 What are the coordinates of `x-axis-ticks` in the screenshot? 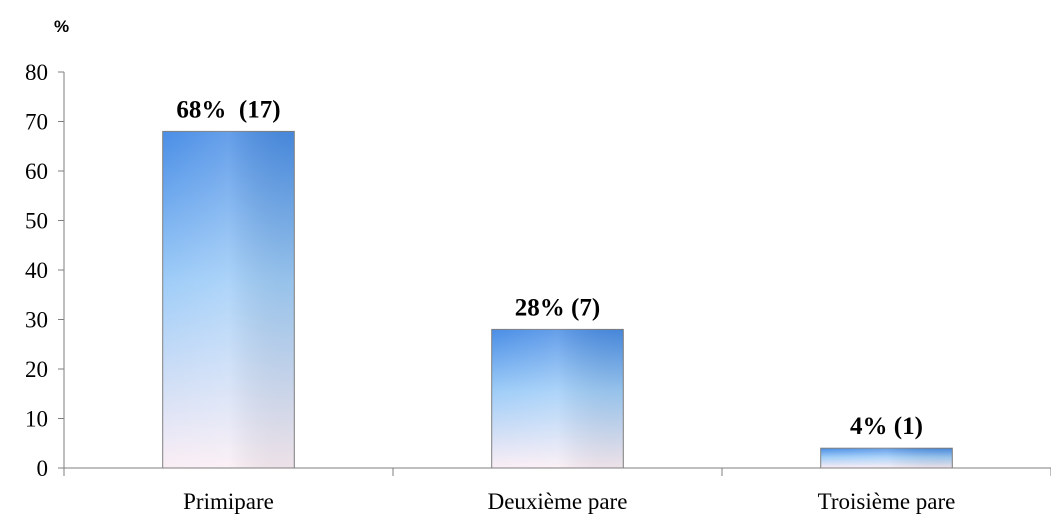 It's located at (557, 472).